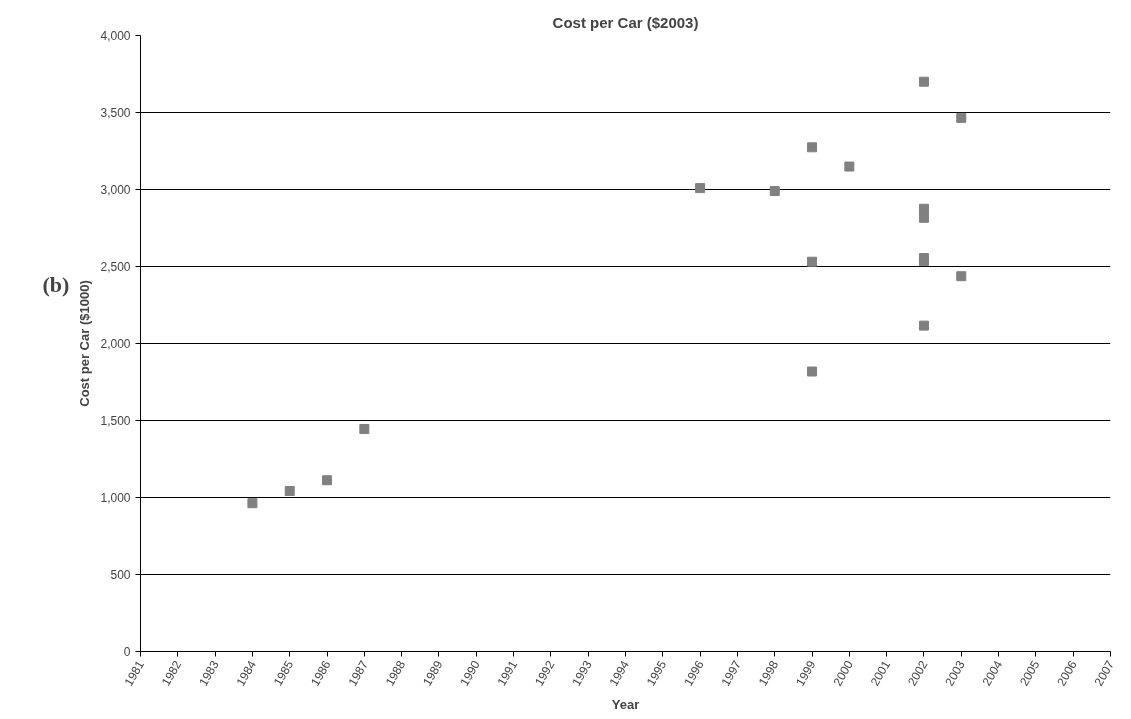 This screenshot has width=1131, height=719. What do you see at coordinates (115, 113) in the screenshot?
I see `y-tick-label: 3,500` at bounding box center [115, 113].